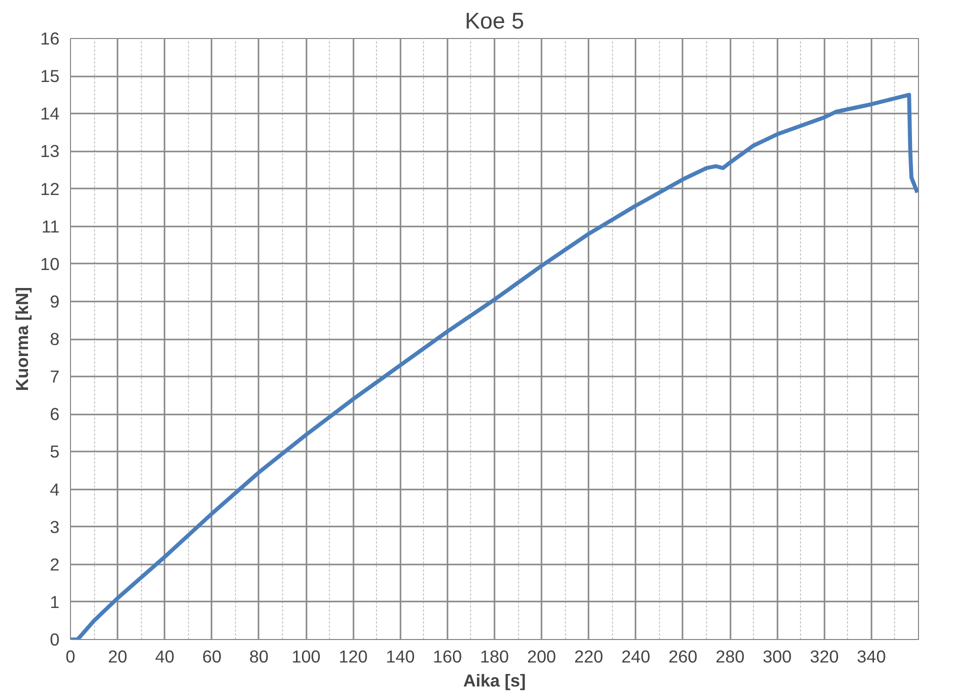  What do you see at coordinates (494, 21) in the screenshot?
I see `chart-title: Koe 5` at bounding box center [494, 21].